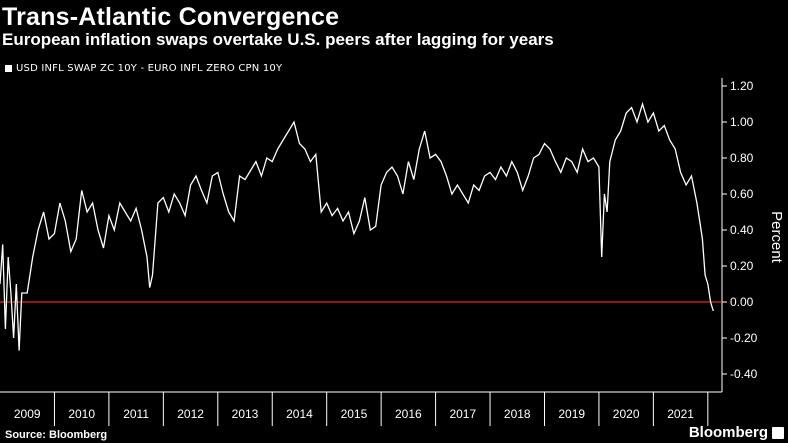 The image size is (788, 443). What do you see at coordinates (245, 414) in the screenshot?
I see `x-tick-label: 2013` at bounding box center [245, 414].